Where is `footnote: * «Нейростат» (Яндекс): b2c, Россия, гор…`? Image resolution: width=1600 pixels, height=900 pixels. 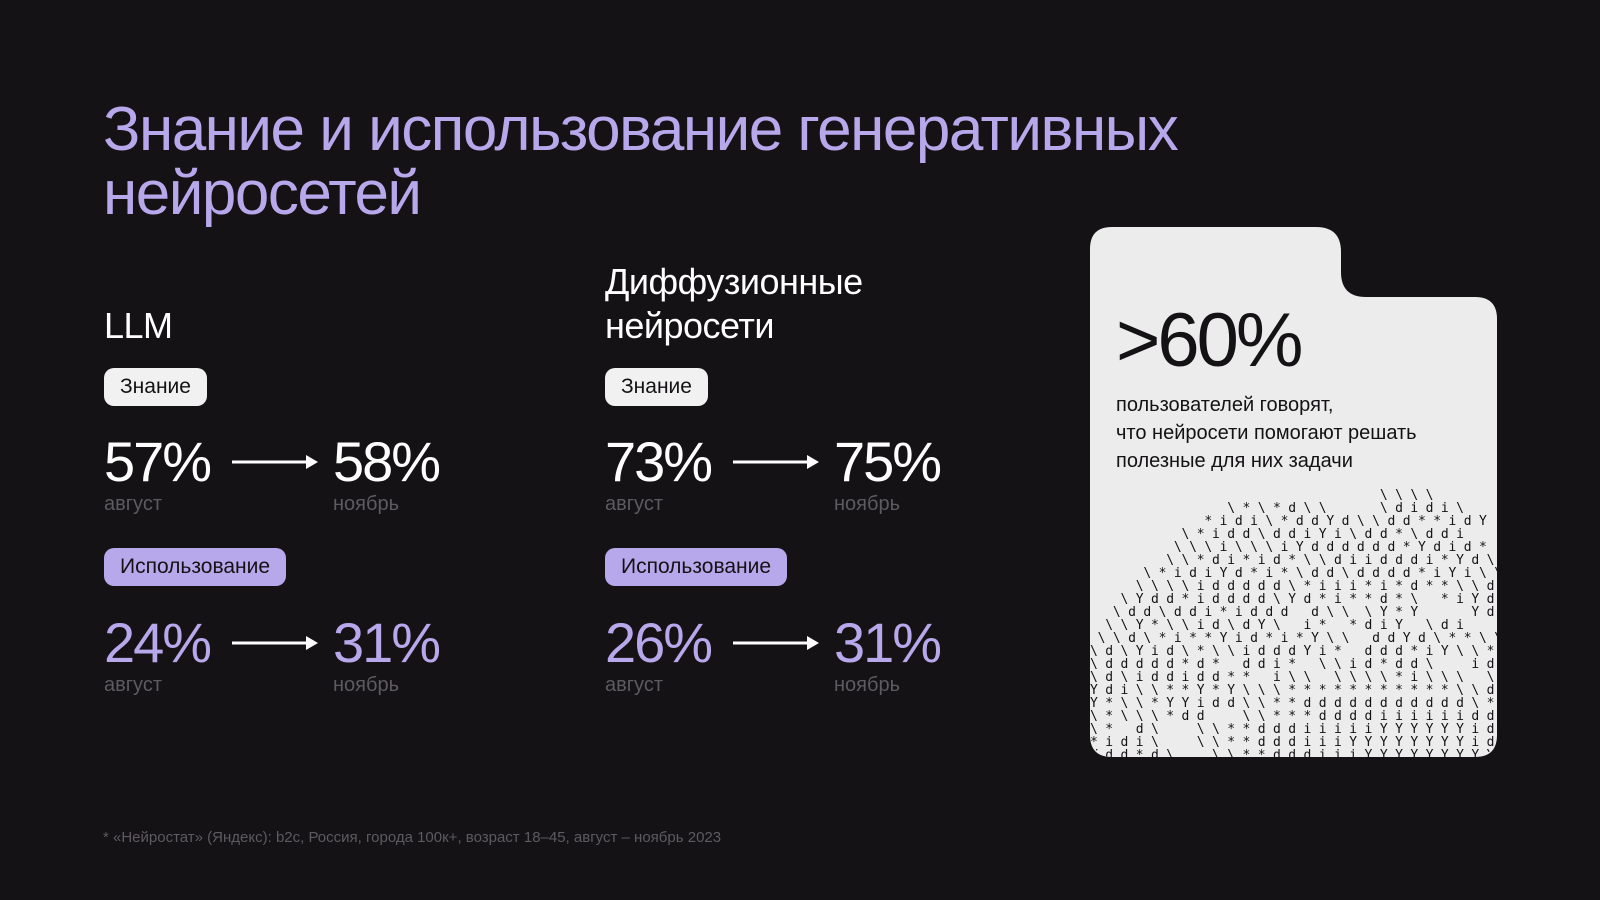
footnote: * «Нейростат» (Яндекс): b2c, Россия, гор… is located at coordinates (412, 837).